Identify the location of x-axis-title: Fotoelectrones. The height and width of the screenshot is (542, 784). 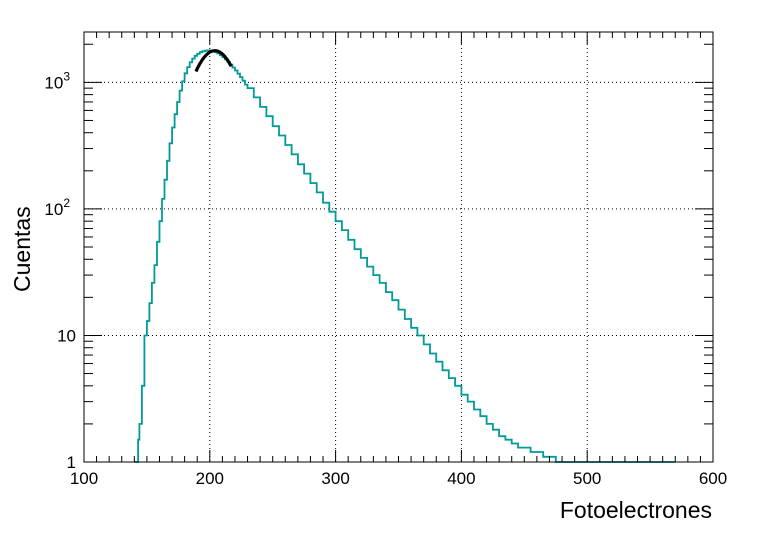
(636, 510).